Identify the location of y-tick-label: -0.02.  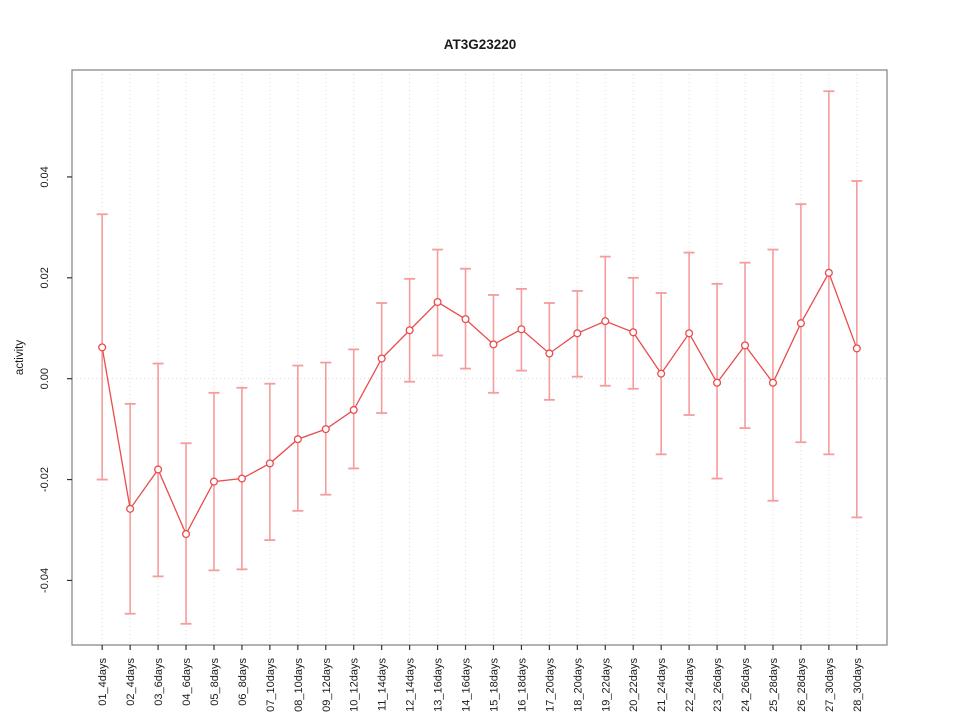
(45, 479).